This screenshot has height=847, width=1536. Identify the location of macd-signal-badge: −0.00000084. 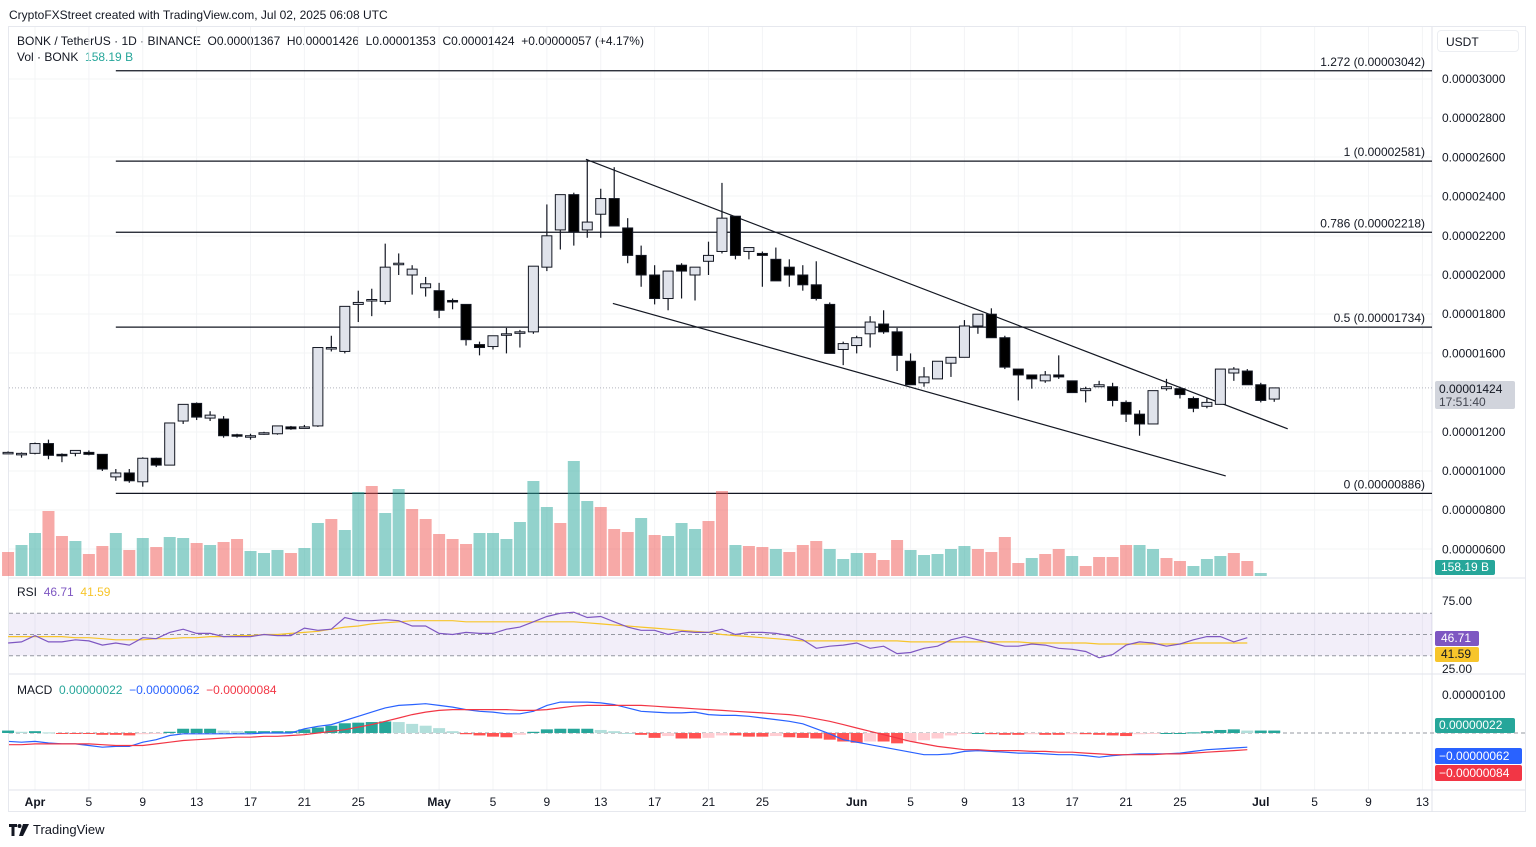
(1478, 773).